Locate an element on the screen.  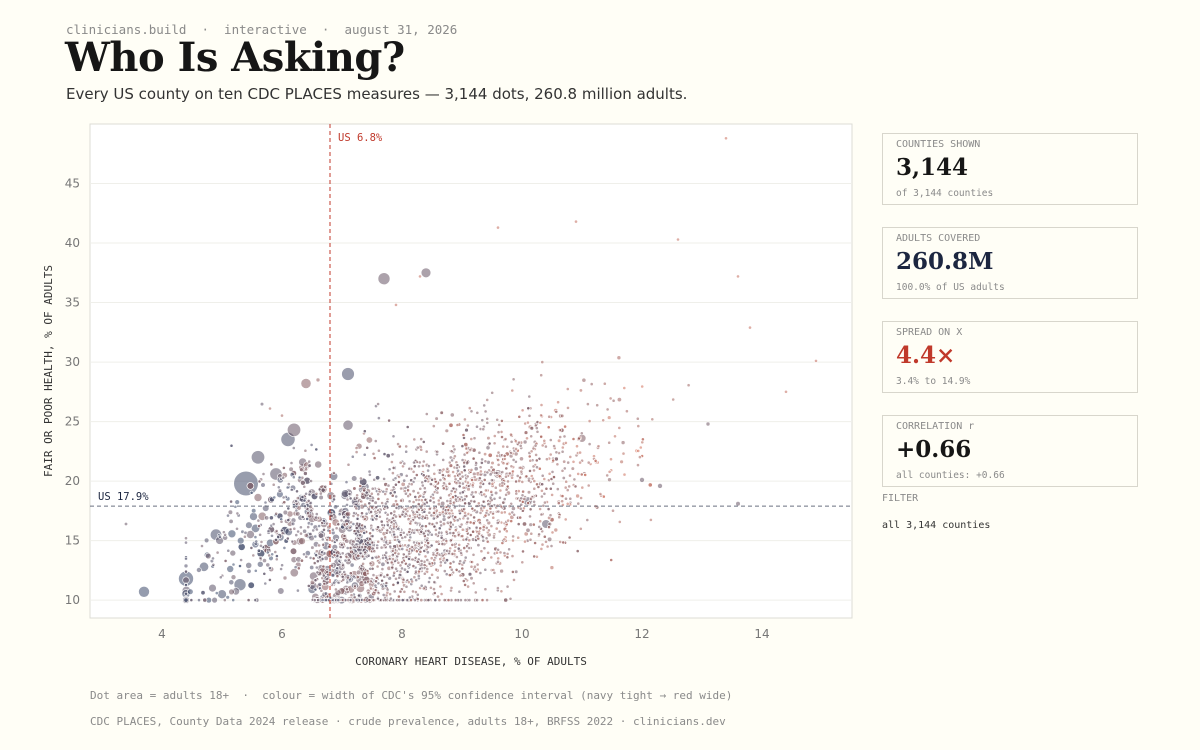
y-tick-label: 40 is located at coordinates (72, 243).